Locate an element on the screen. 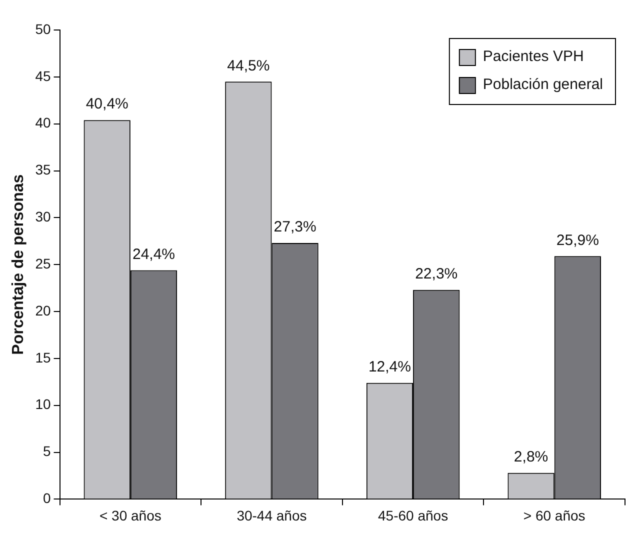  legend-label: Pacientes VPH is located at coordinates (533, 57).